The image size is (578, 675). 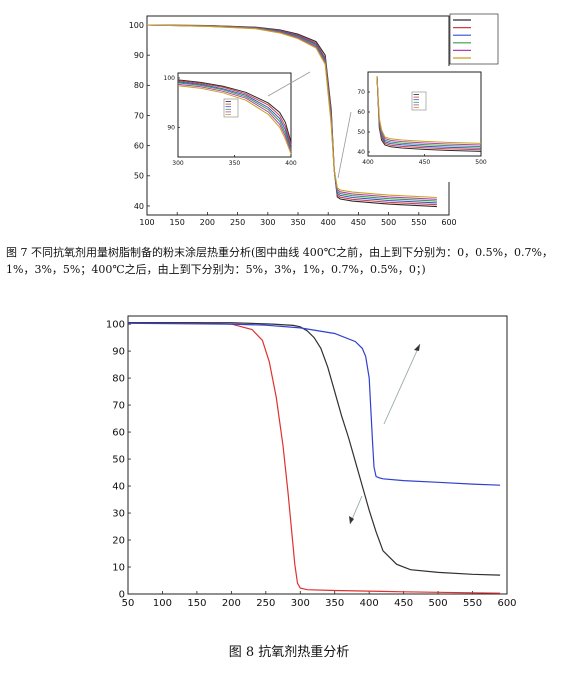 I want to click on fig7-y-tick-label: 60, so click(x=139, y=145).